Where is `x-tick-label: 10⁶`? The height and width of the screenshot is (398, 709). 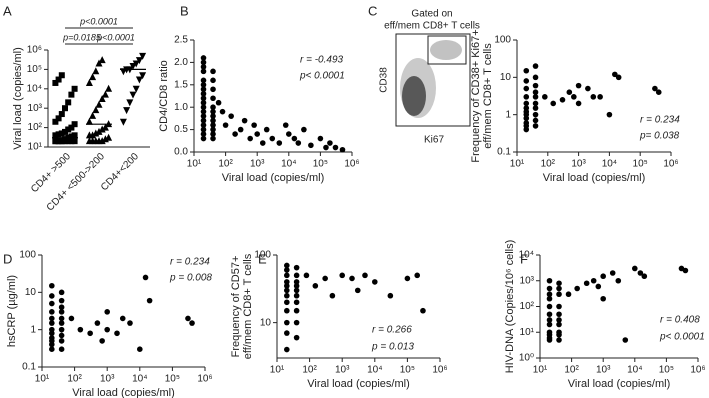
x-tick-label: 10⁶ is located at coordinates (439, 370).